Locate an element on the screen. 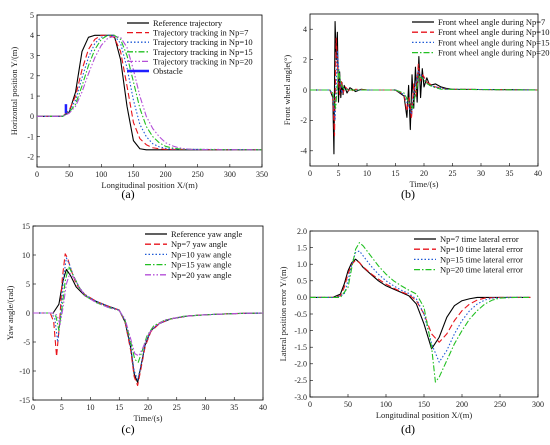 The width and height of the screenshot is (550, 445). y-tick-label: 2.0 is located at coordinates (302, 231).